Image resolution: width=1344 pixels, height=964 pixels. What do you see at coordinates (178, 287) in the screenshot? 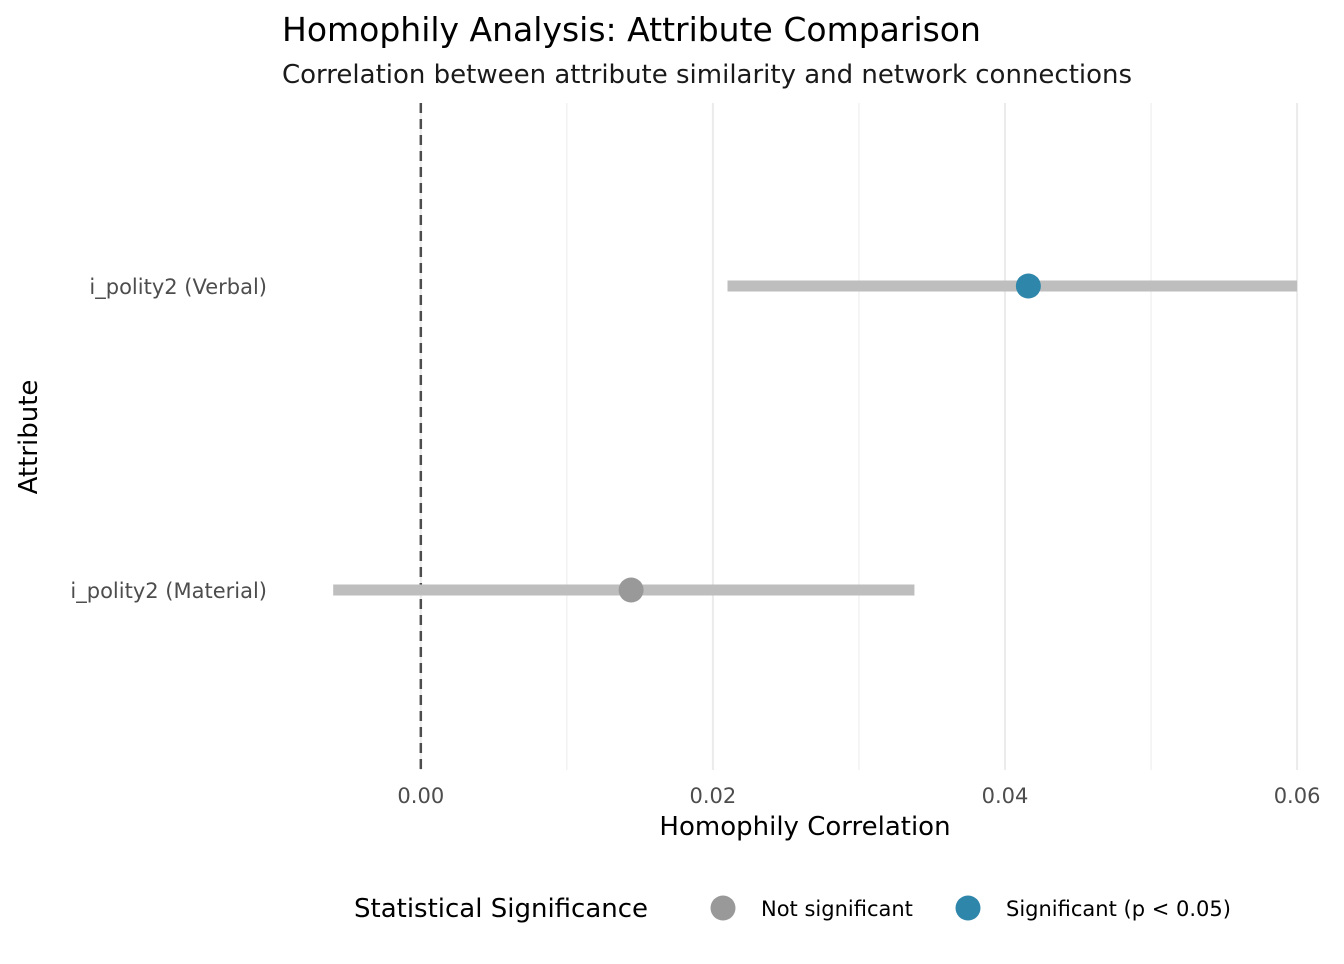
I see `y-tick-label: i_polity2 (Verbal)` at bounding box center [178, 287].